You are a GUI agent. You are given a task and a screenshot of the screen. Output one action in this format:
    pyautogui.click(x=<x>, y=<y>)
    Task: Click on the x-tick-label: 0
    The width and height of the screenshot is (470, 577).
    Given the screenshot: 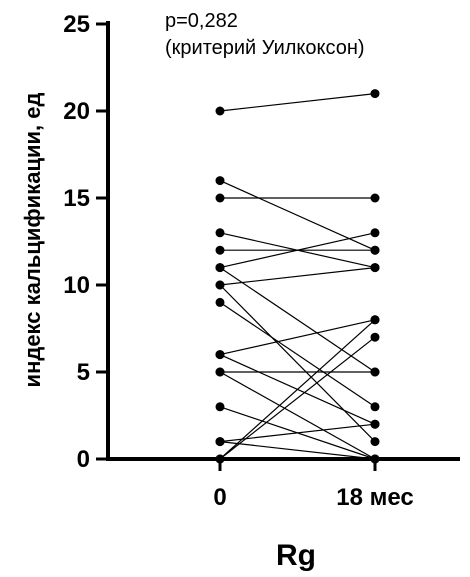 What is the action you would take?
    pyautogui.click(x=219, y=497)
    